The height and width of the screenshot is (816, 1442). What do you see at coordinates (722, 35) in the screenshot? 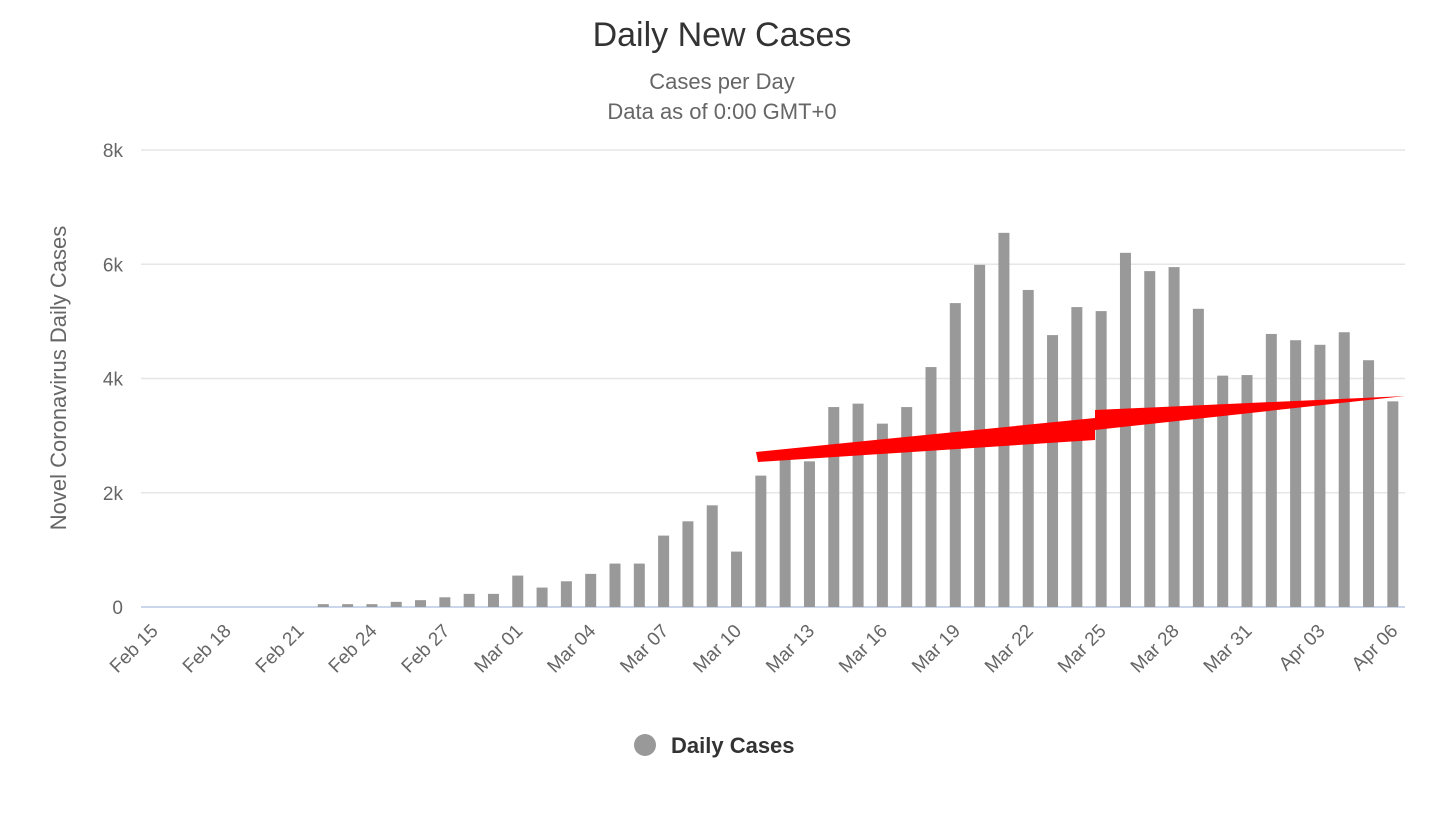
I see `chart-title: Daily New Cases` at bounding box center [722, 35].